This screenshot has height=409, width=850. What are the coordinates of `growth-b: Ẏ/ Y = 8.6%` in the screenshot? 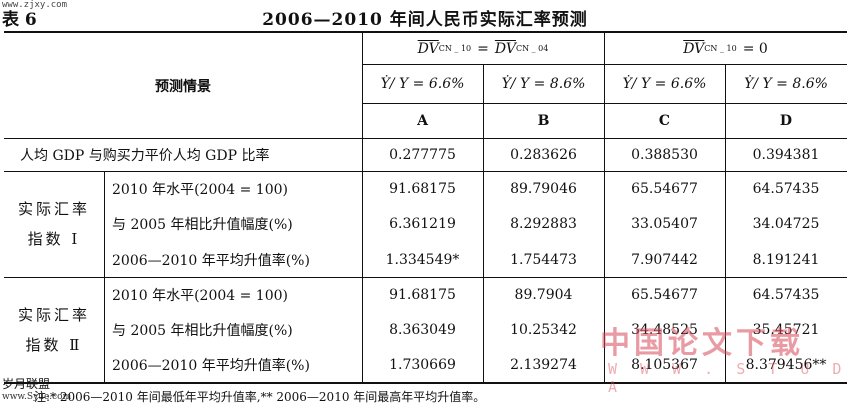 It's located at (543, 83).